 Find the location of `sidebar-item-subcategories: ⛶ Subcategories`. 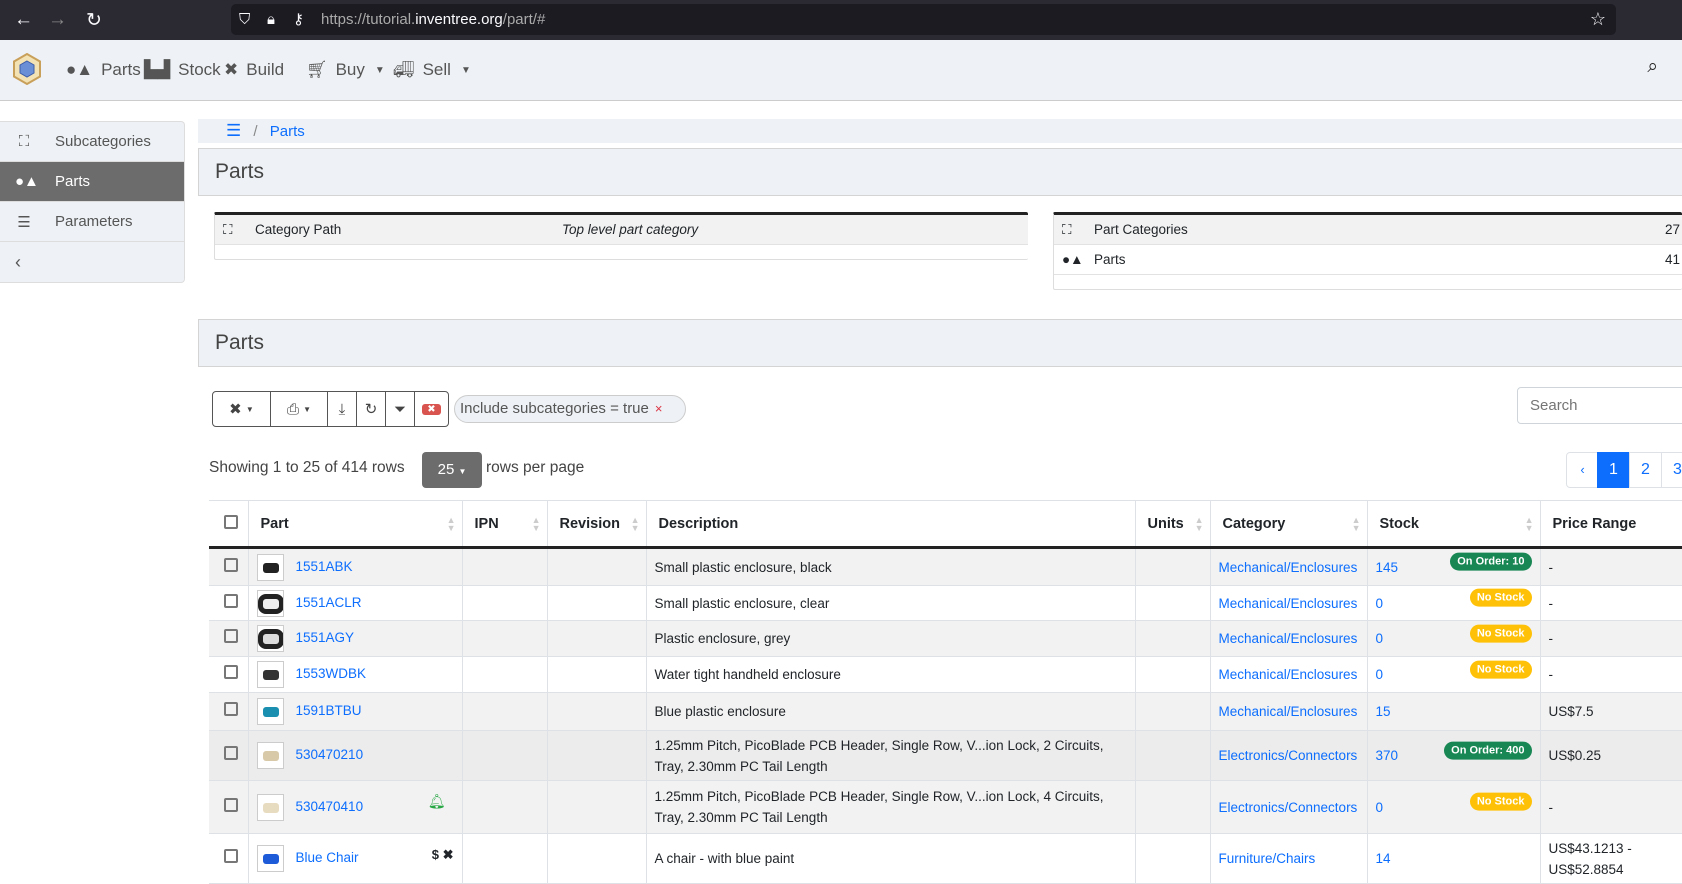

sidebar-item-subcategories: ⛶ Subcategories is located at coordinates (92, 142).